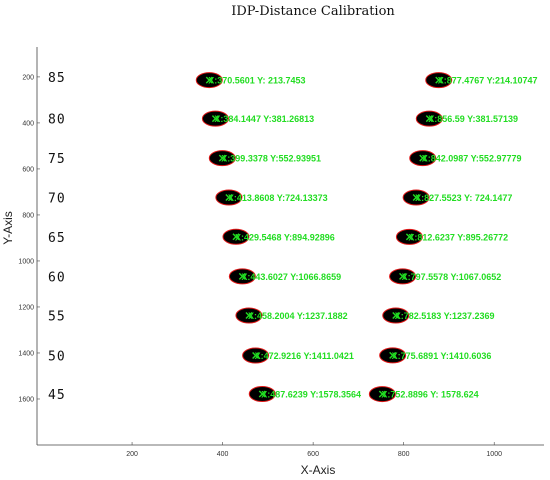  Describe the element at coordinates (313, 454) in the screenshot. I see `x-tick-label: 600` at that location.